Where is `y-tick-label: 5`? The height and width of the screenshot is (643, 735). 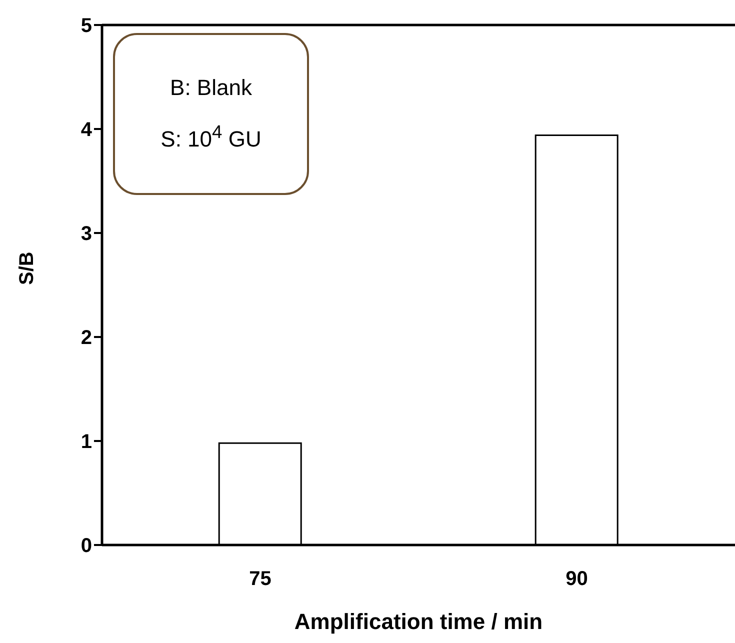
y-tick-label: 5 is located at coordinates (86, 26).